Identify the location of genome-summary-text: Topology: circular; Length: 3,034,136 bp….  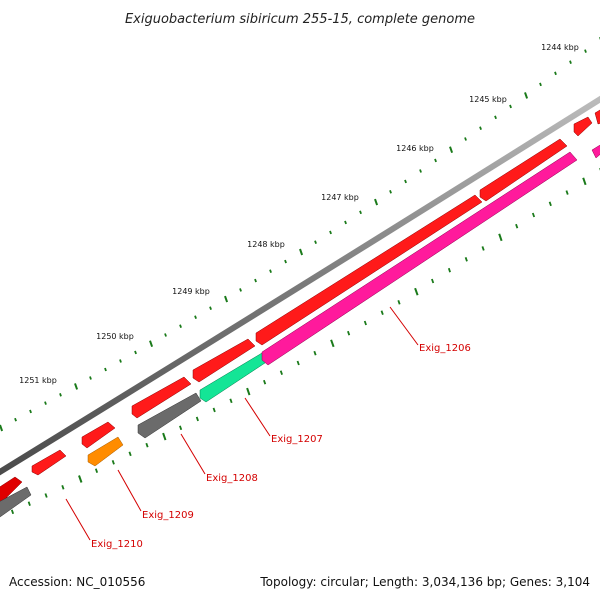
(424, 582).